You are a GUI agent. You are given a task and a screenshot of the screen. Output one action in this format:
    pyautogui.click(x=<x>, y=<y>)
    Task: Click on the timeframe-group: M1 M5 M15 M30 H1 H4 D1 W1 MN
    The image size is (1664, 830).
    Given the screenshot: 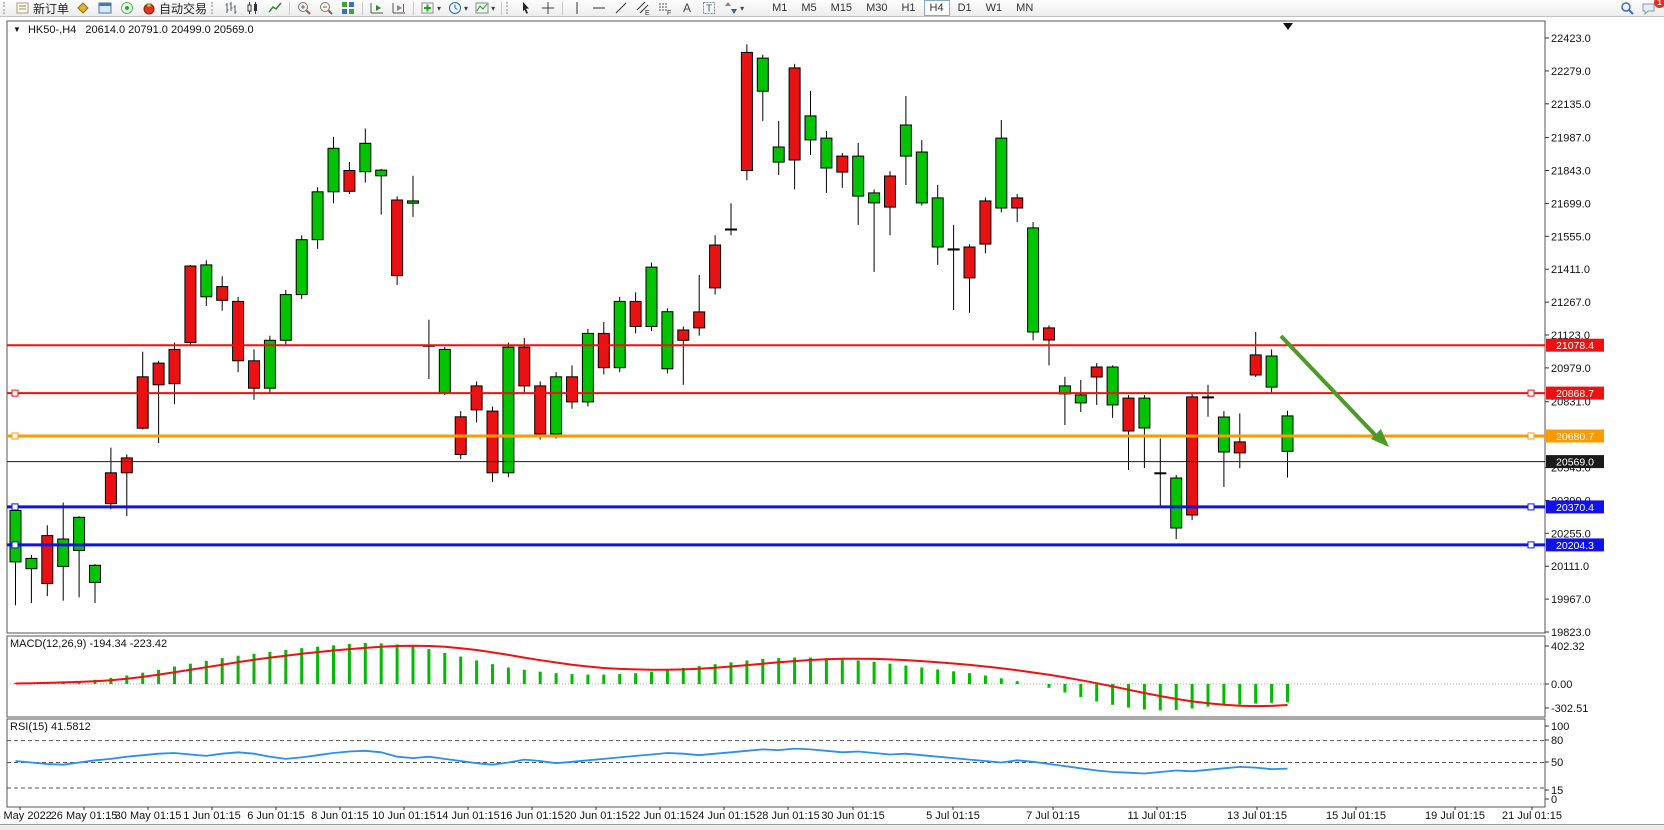 What is the action you would take?
    pyautogui.click(x=902, y=8)
    